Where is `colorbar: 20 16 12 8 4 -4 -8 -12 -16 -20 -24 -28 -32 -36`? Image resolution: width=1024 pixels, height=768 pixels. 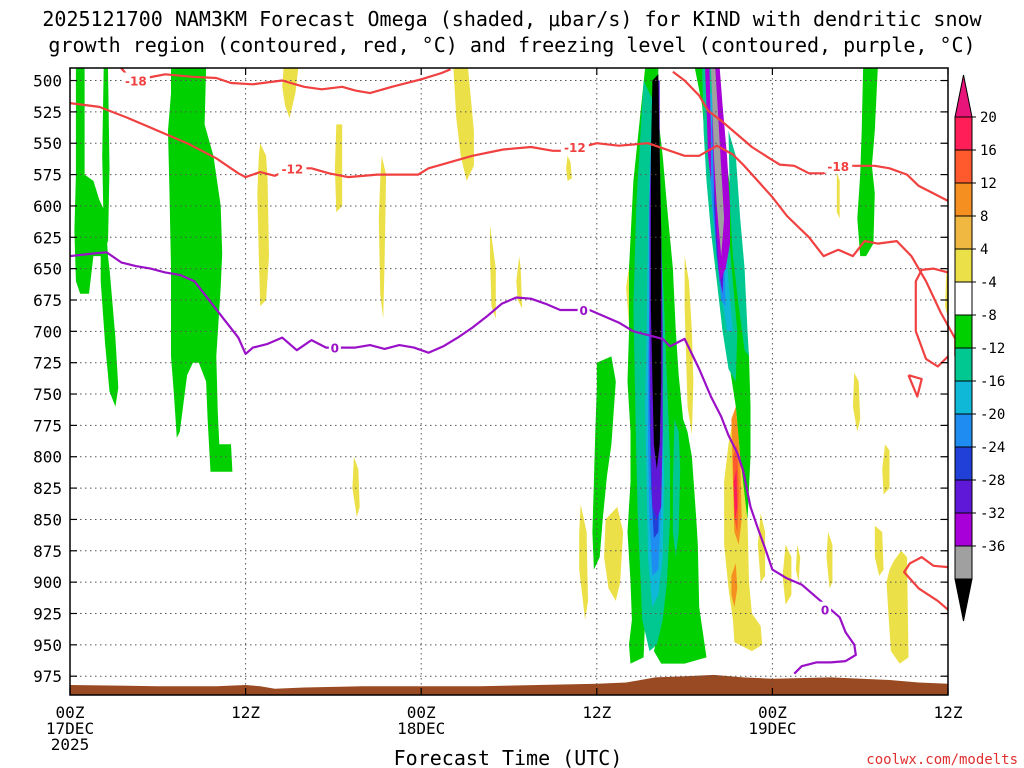 colorbar: 20 16 12 8 4 -4 -8 -12 -16 -20 -24 -28 -32 -36 is located at coordinates (979, 348).